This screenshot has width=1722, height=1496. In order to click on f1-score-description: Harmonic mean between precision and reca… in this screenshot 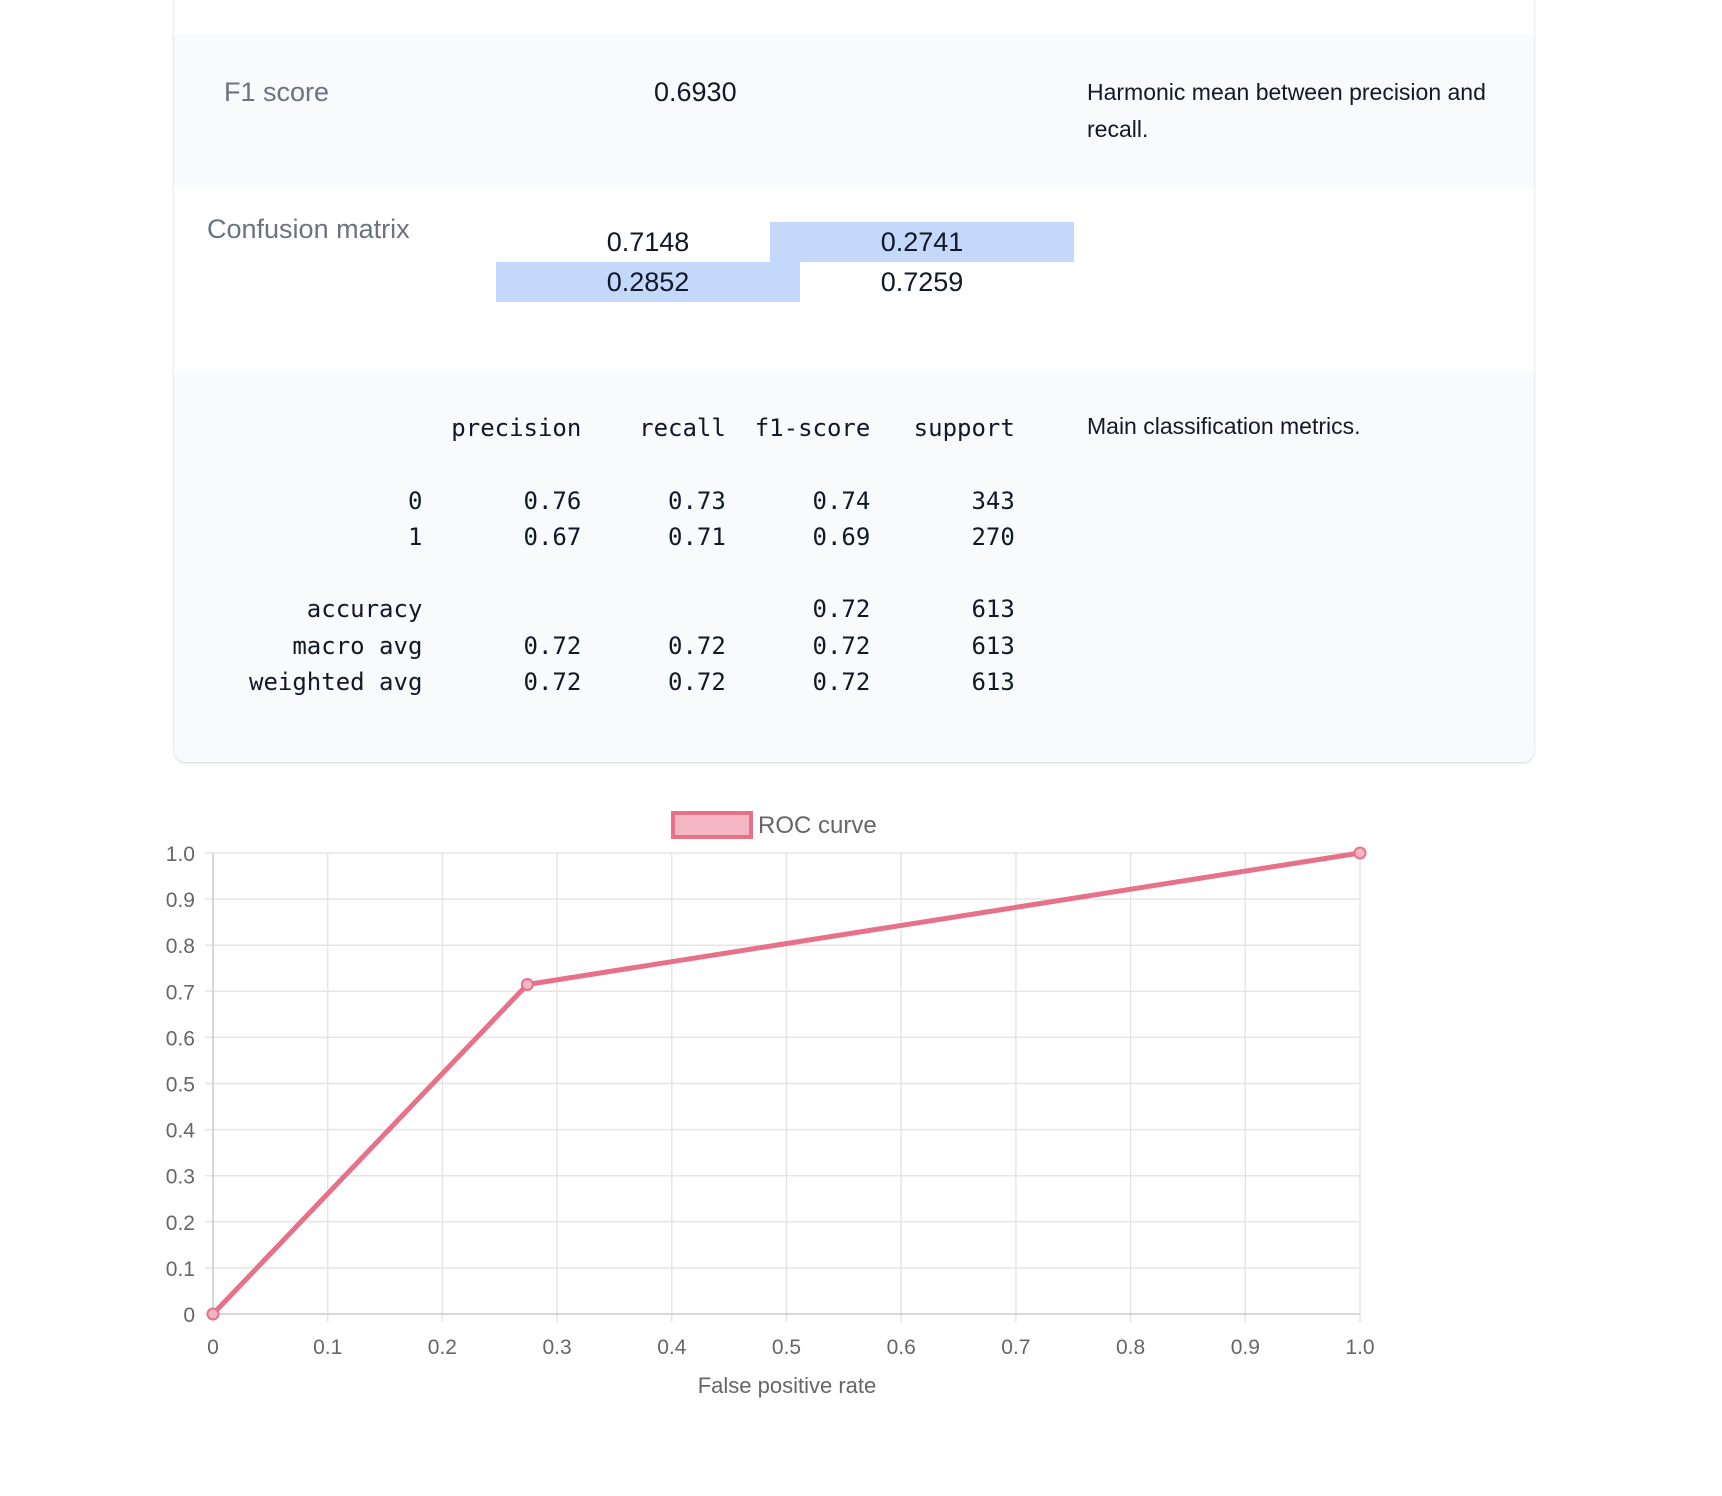, I will do `click(1286, 110)`.